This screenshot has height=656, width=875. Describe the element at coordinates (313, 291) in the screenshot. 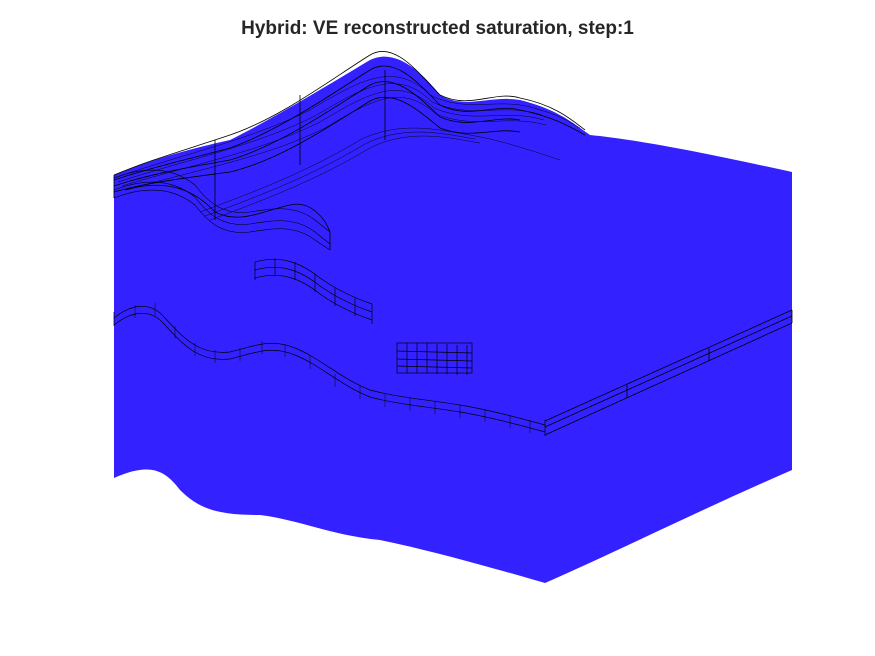

I see `middle-grid-patch` at that location.